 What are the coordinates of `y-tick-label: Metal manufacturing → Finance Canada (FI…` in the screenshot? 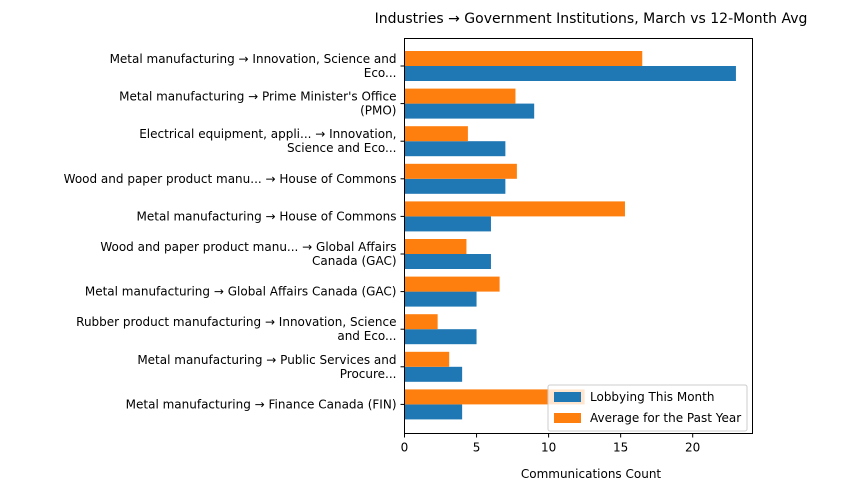 It's located at (261, 404).